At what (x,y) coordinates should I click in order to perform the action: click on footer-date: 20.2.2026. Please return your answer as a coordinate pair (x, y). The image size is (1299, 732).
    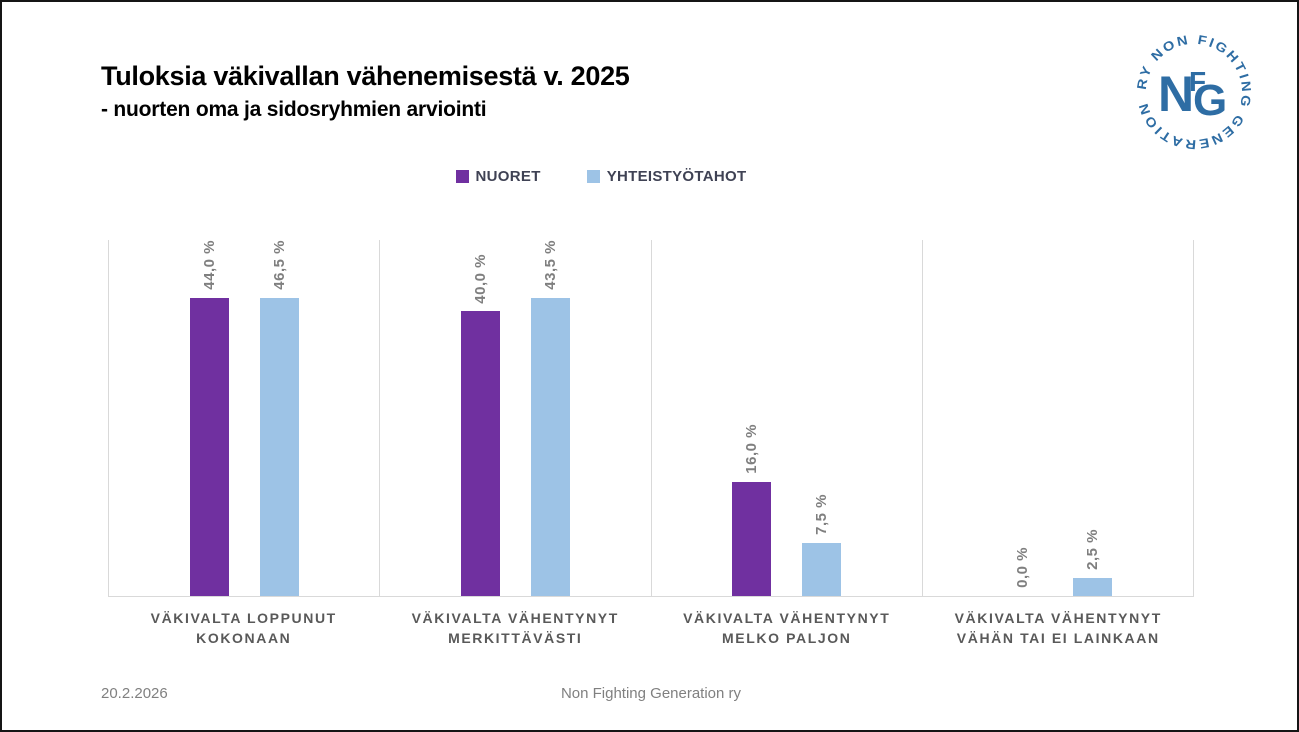
    Looking at the image, I should click on (134, 693).